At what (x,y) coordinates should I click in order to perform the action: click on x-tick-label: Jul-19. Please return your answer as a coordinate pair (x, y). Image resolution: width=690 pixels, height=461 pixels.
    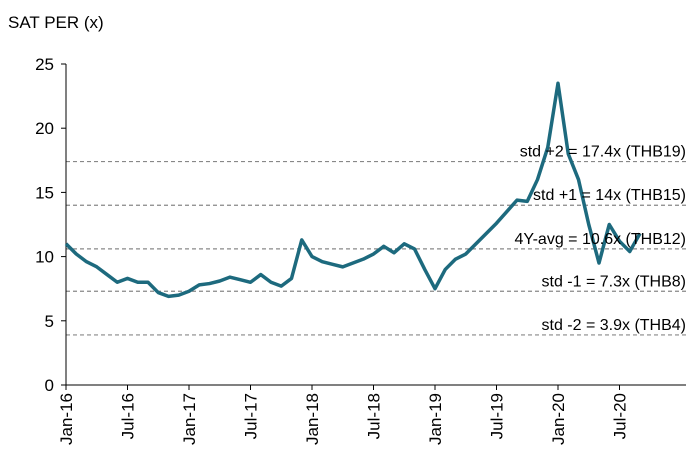
    Looking at the image, I should click on (497, 416).